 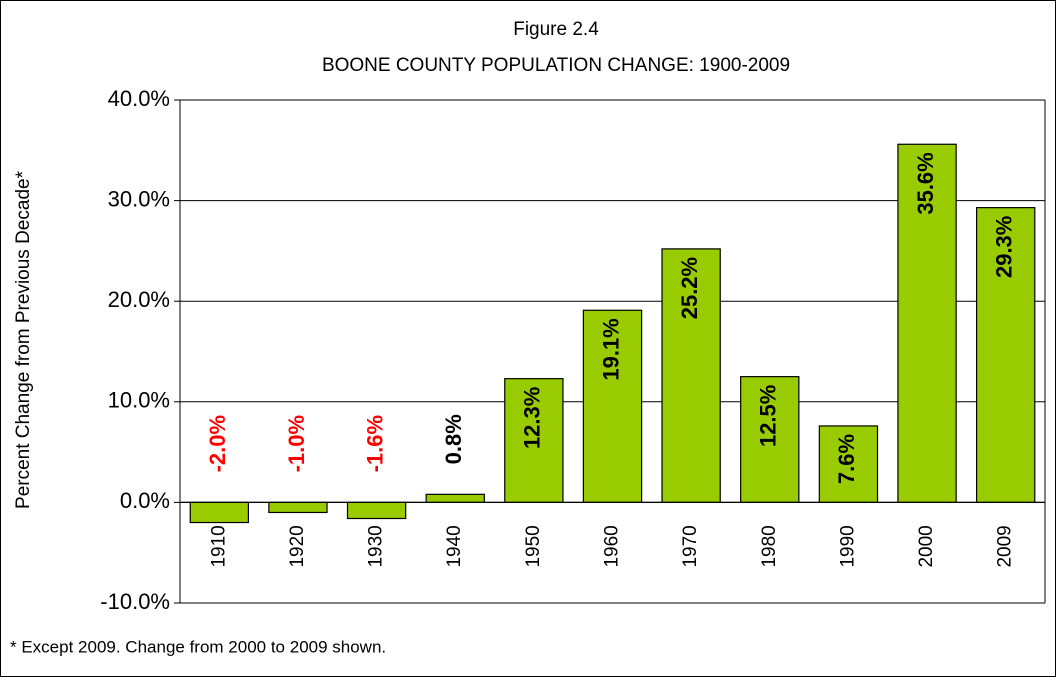 I want to click on x-tick-label: 1920, so click(x=297, y=546).